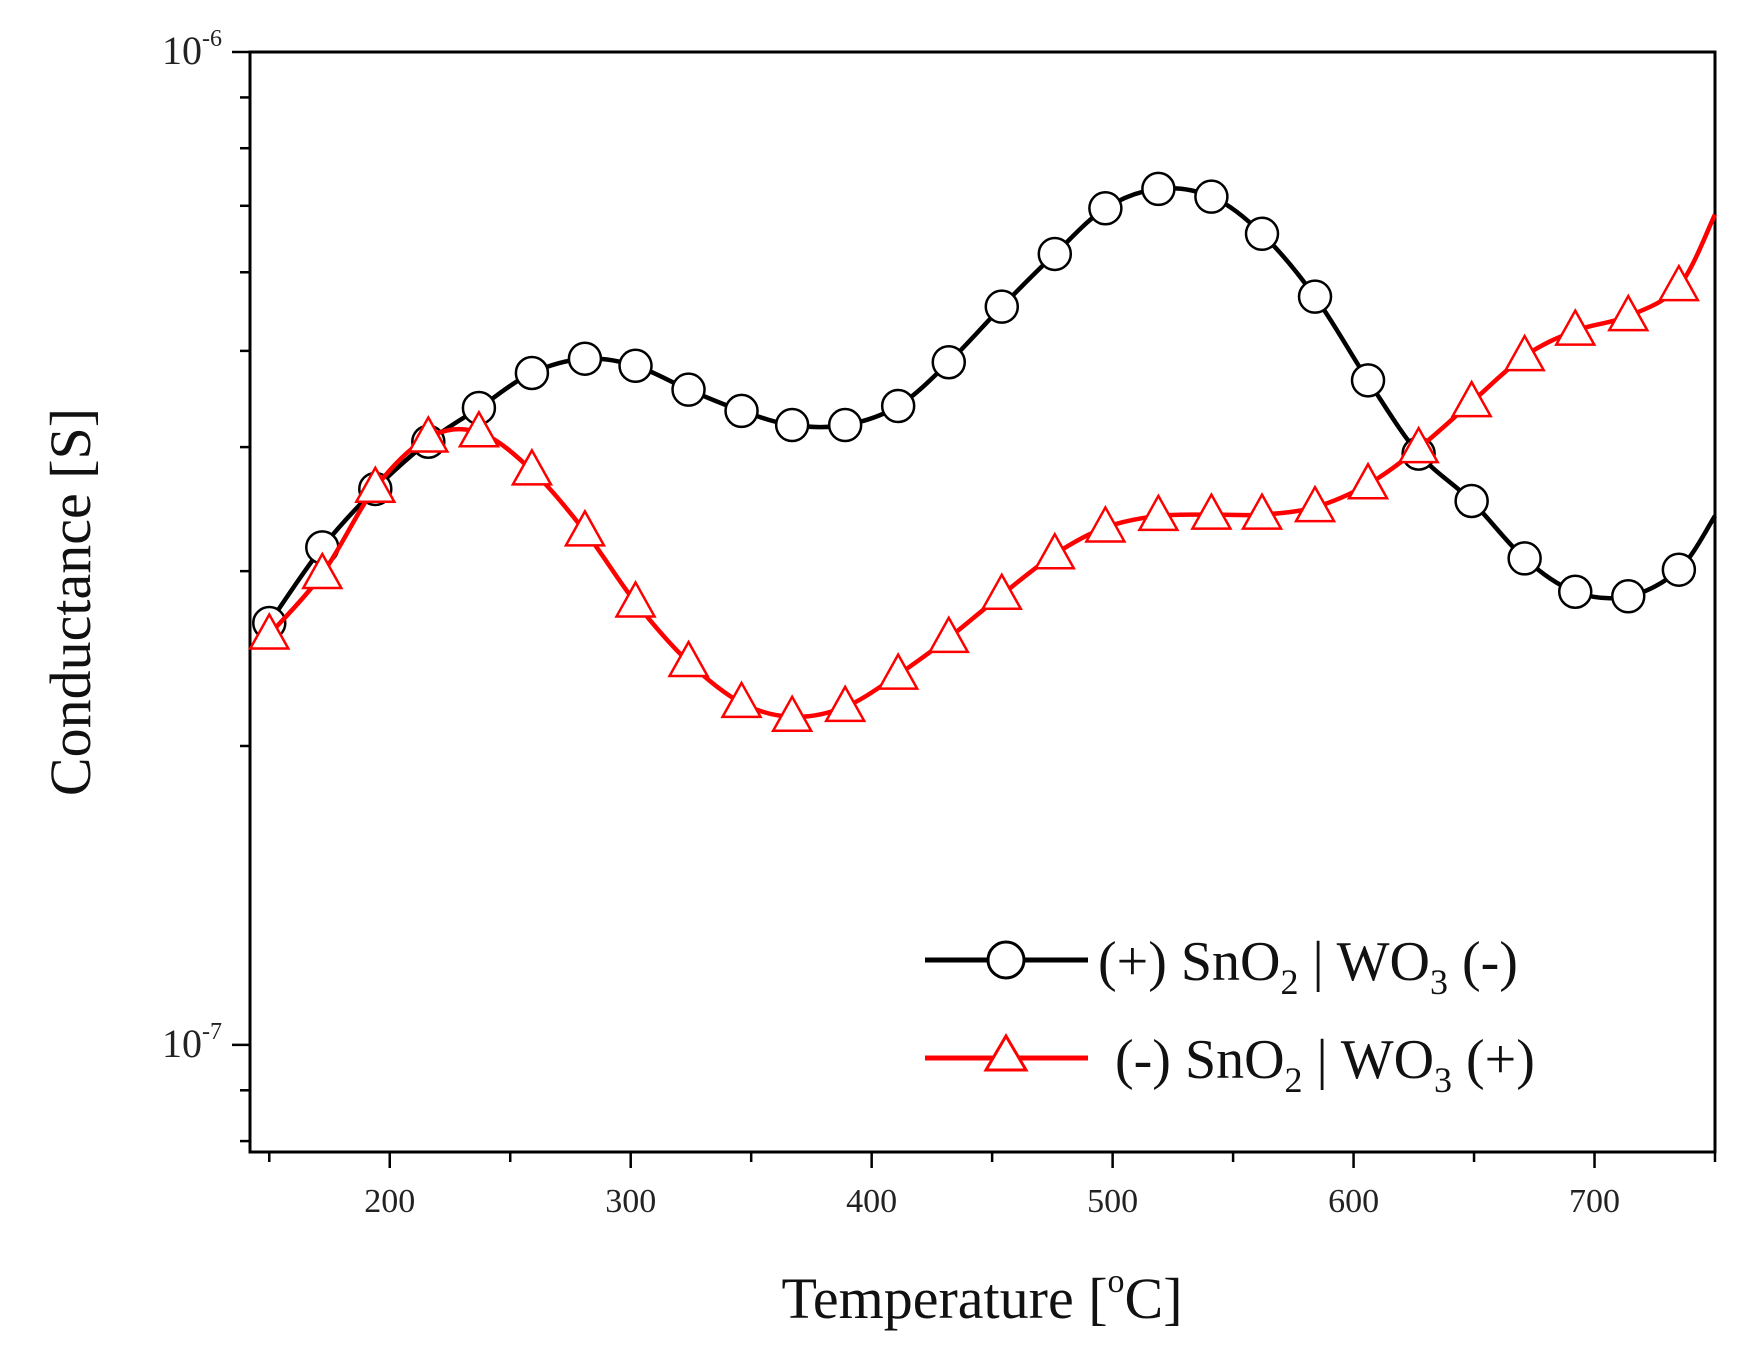  Describe the element at coordinates (1594, 1201) in the screenshot. I see `x-tick-label: 700` at that location.